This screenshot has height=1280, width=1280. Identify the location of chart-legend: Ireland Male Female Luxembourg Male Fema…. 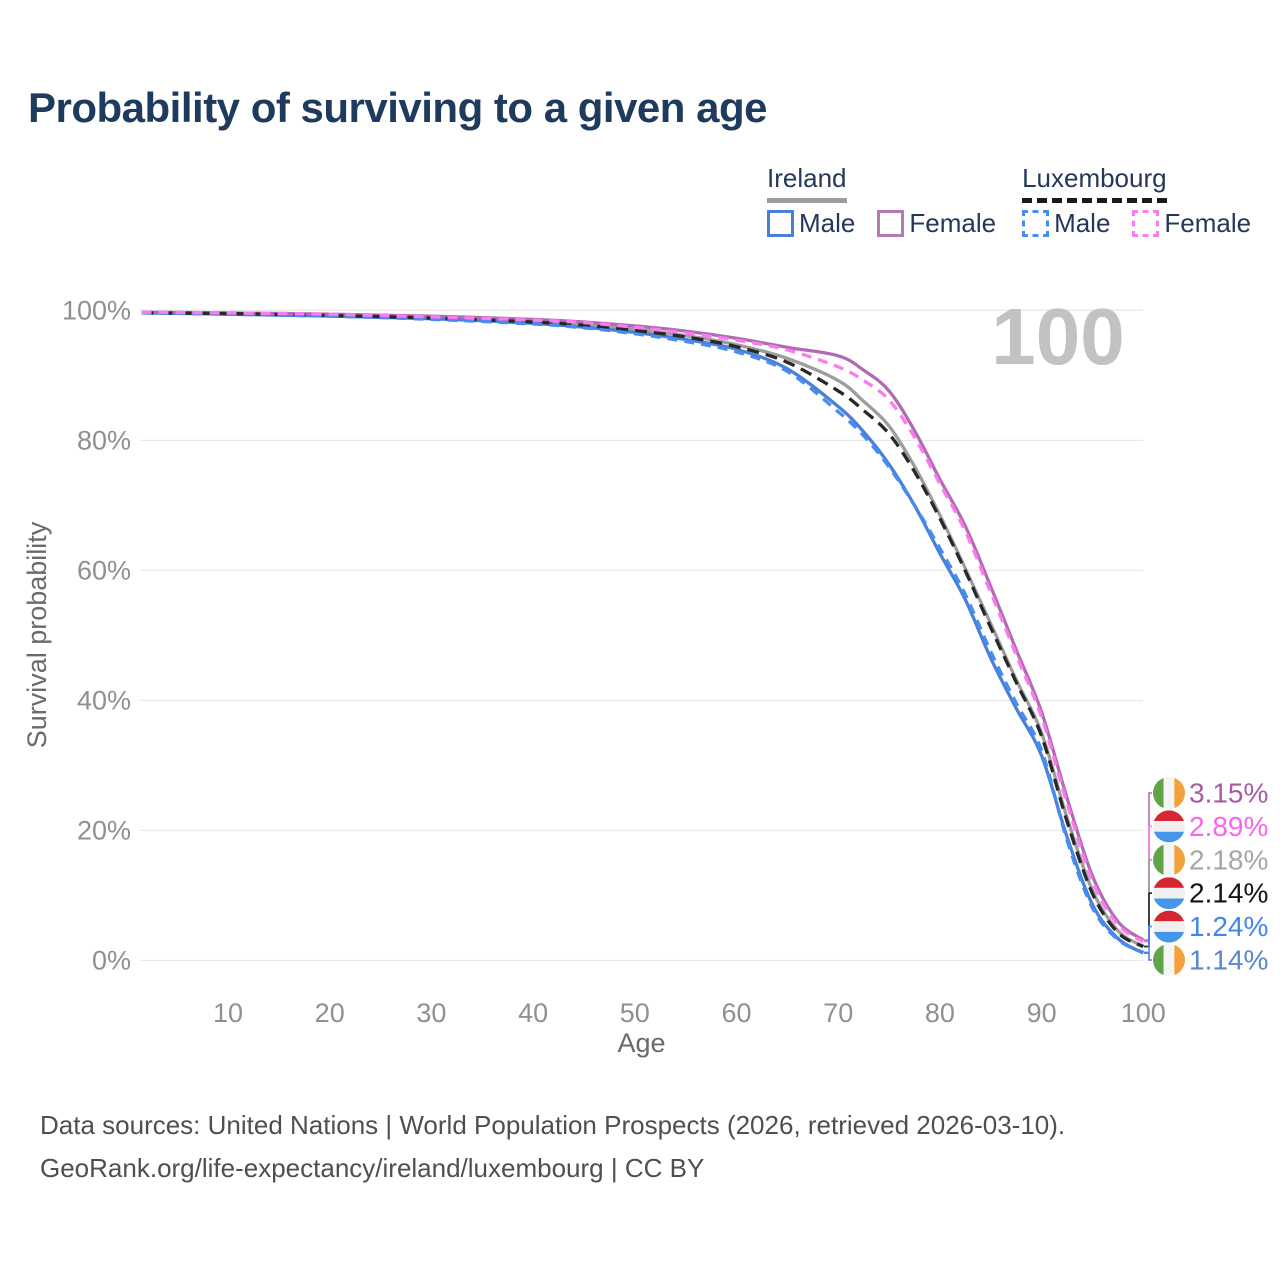
(1009, 201).